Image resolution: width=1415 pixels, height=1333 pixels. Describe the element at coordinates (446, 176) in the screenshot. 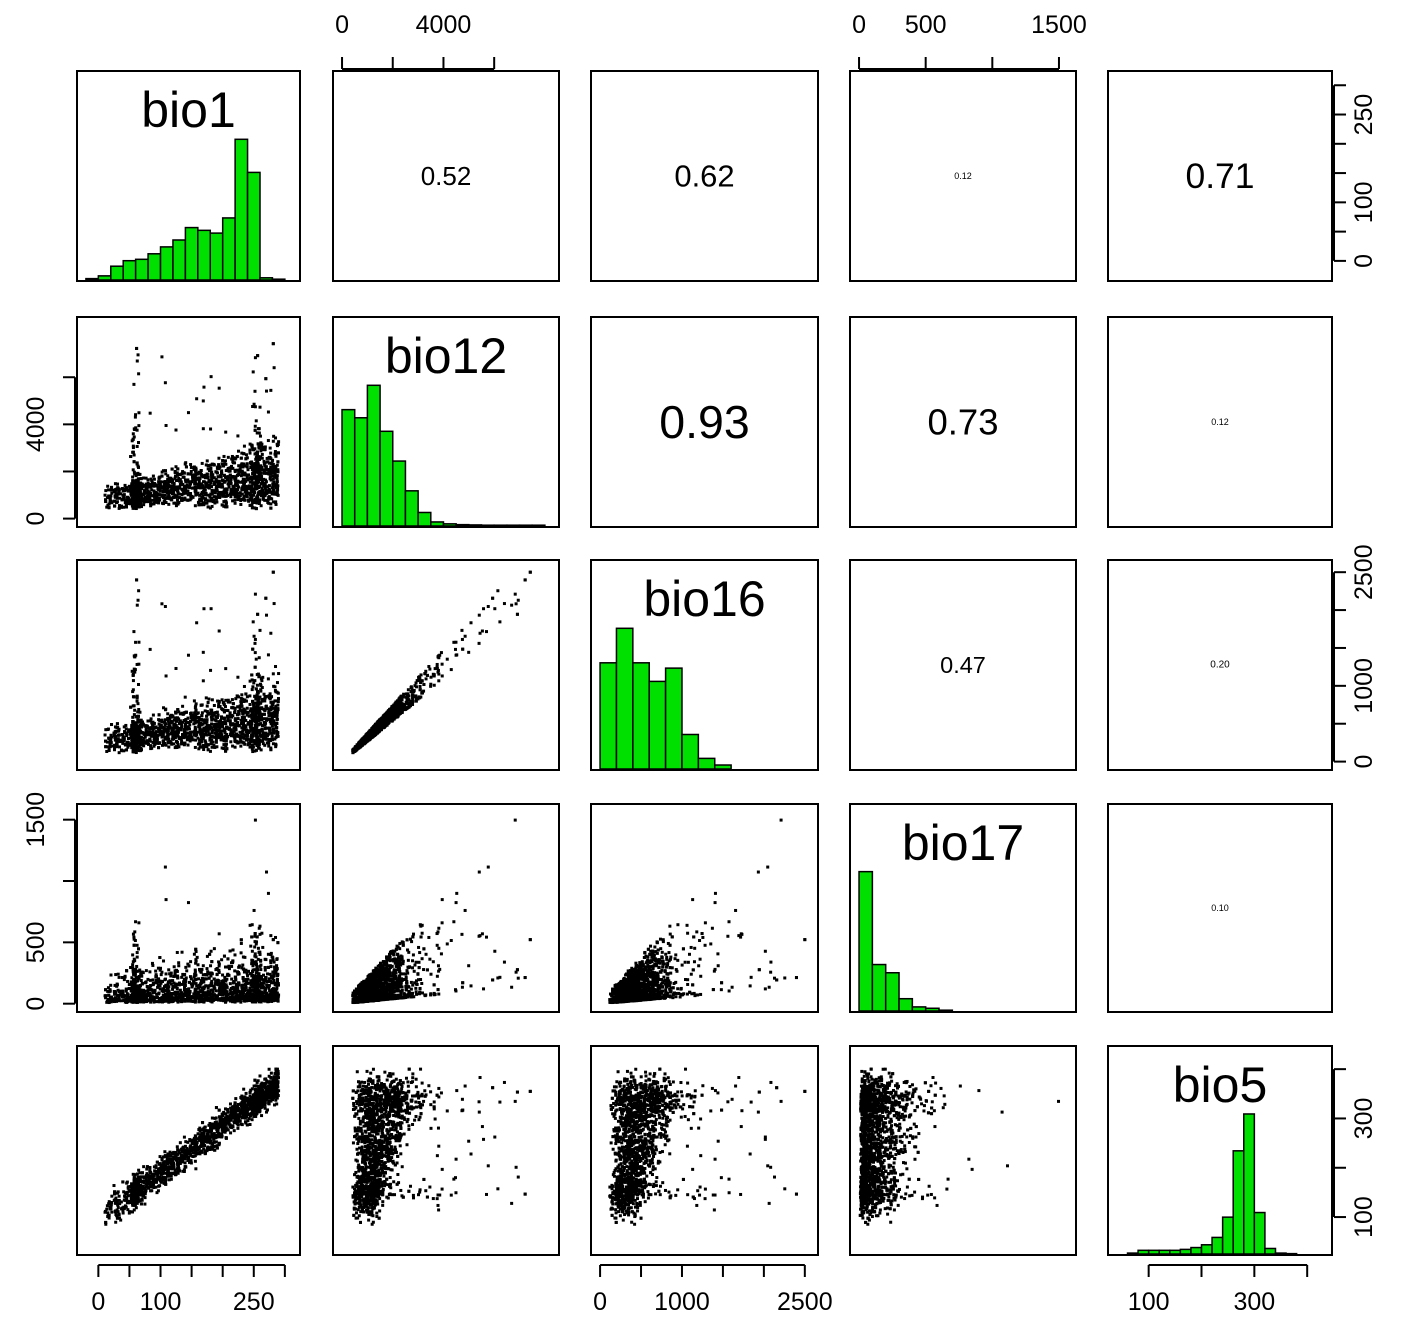

I see `panel-bio1-bio12` at that location.